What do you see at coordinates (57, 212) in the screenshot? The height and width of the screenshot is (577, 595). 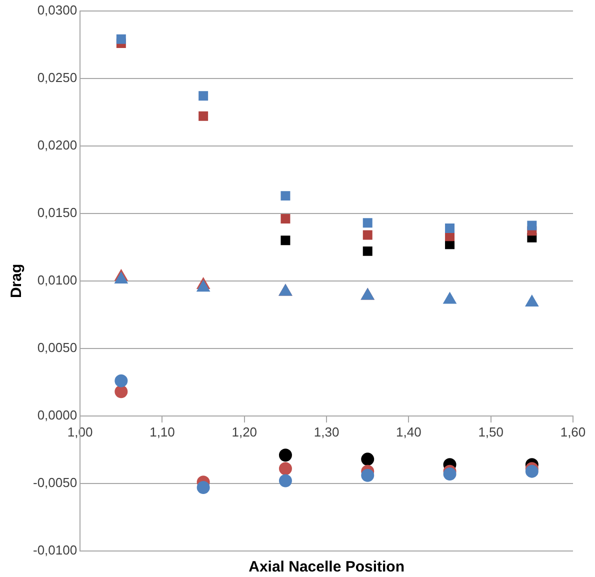 I see `y-tick-label: 0,0150` at bounding box center [57, 212].